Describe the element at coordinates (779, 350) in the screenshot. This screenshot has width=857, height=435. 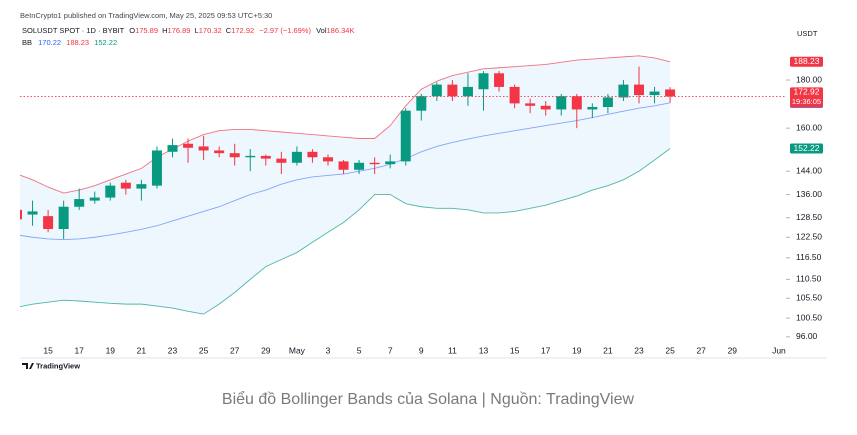
I see `x-tick-label: Jun` at that location.